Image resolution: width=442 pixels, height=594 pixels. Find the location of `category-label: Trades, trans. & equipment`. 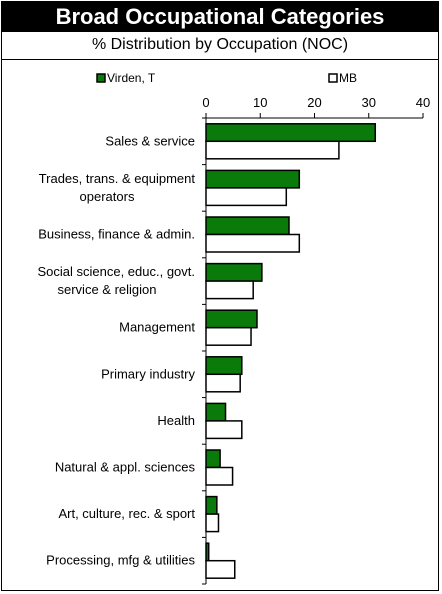

category-label: Trades, trans. & equipment is located at coordinates (117, 178).